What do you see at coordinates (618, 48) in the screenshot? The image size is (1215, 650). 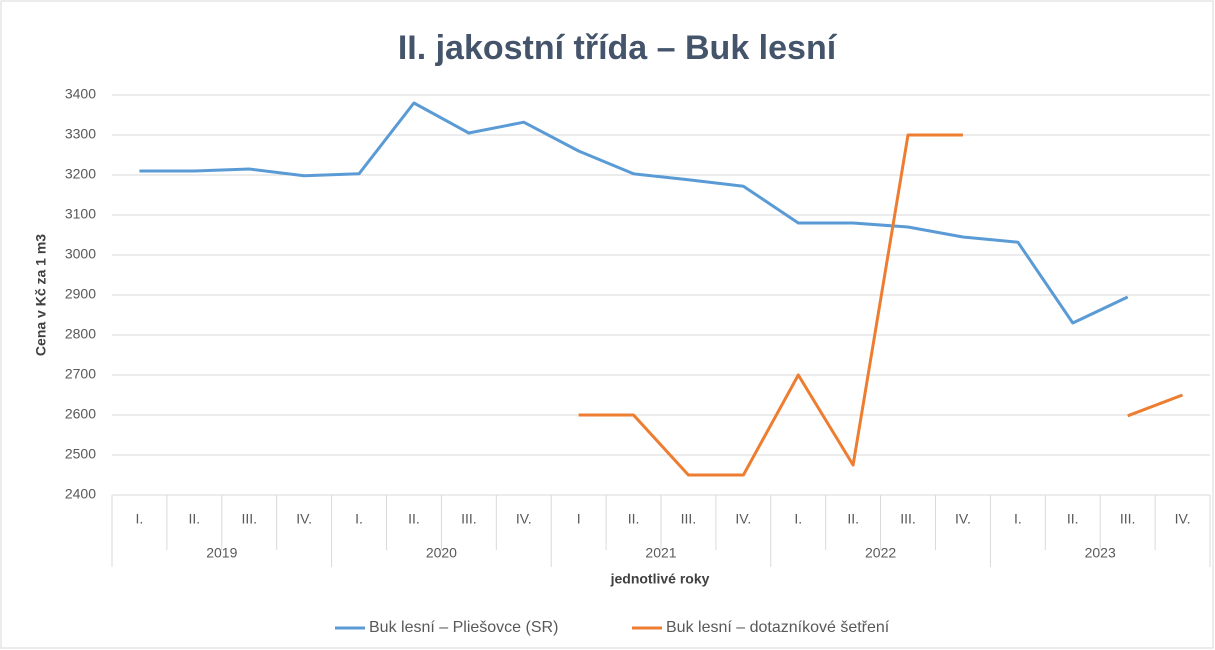 I see `chart-title: II. jakostní třída – Buk lesní` at bounding box center [618, 48].